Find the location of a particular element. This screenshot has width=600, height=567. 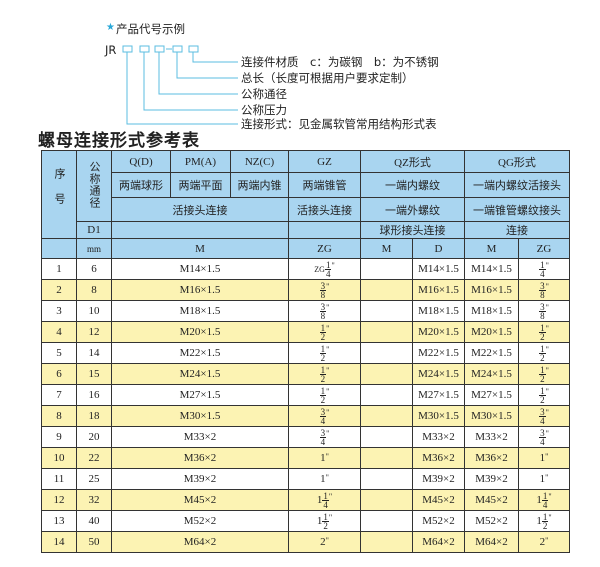

cell-m: M33×2 is located at coordinates (200, 437).